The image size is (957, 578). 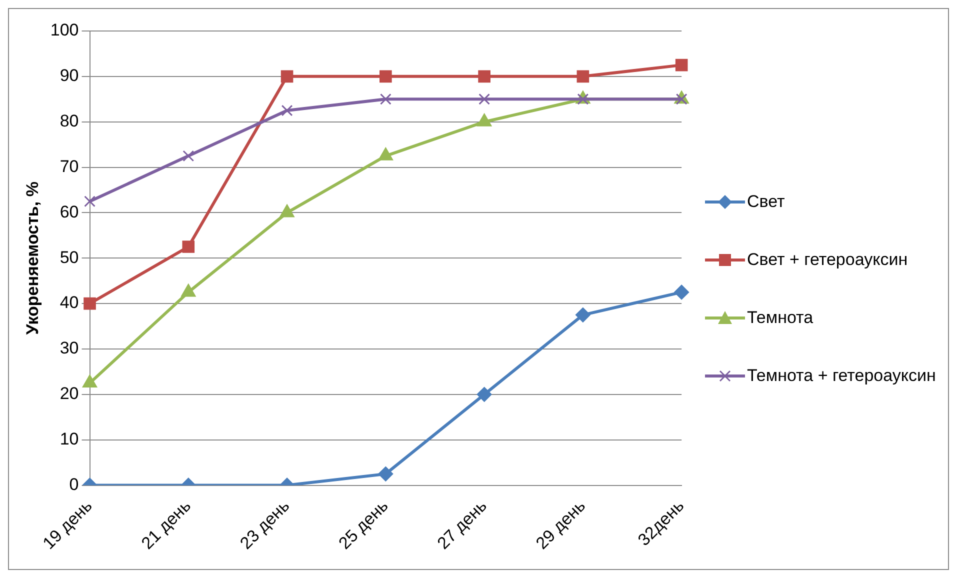 What do you see at coordinates (841, 376) in the screenshot?
I see `legend-label: Темнота + гетероауксин` at bounding box center [841, 376].